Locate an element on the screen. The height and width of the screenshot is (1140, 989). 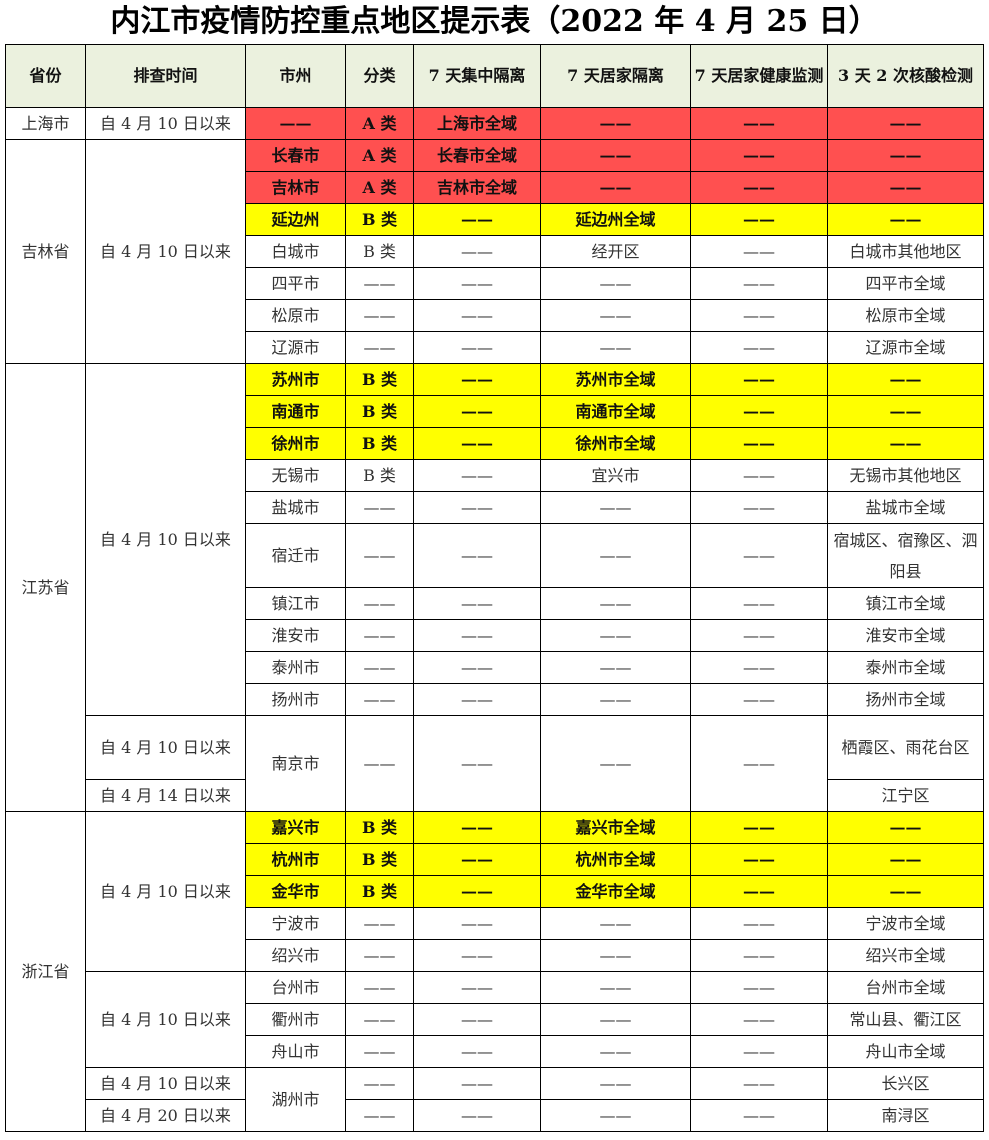
table-cell: 绍兴市全域 is located at coordinates (905, 955).